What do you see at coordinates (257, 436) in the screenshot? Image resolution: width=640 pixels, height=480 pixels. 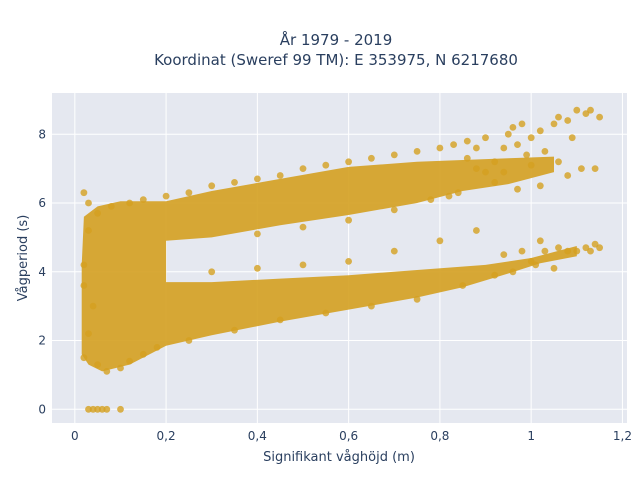 I see `x-tick-label: 0,4` at bounding box center [257, 436].